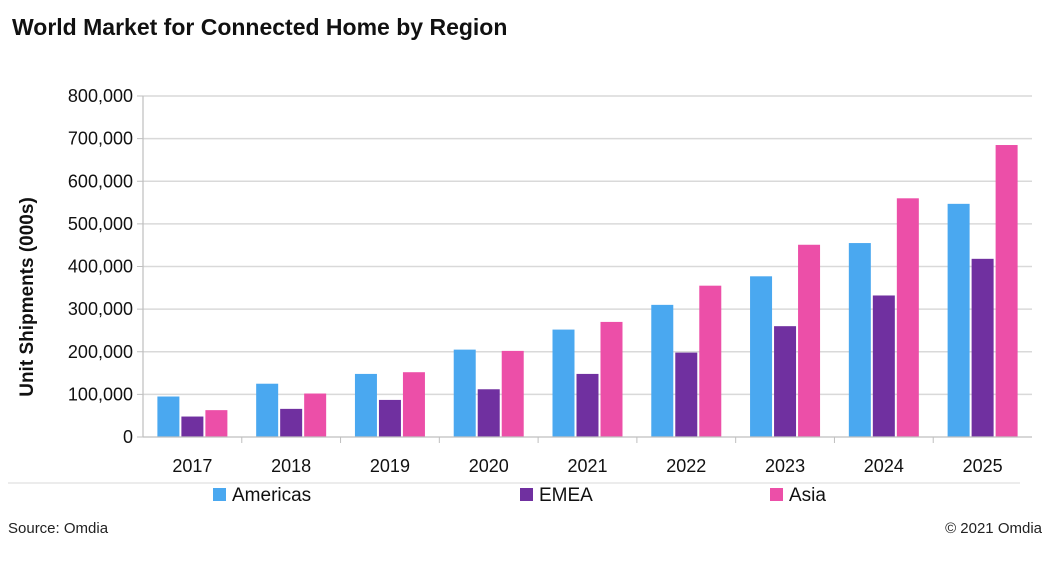 The image size is (1050, 564). I want to click on x-tick-label: 2021, so click(587, 466).